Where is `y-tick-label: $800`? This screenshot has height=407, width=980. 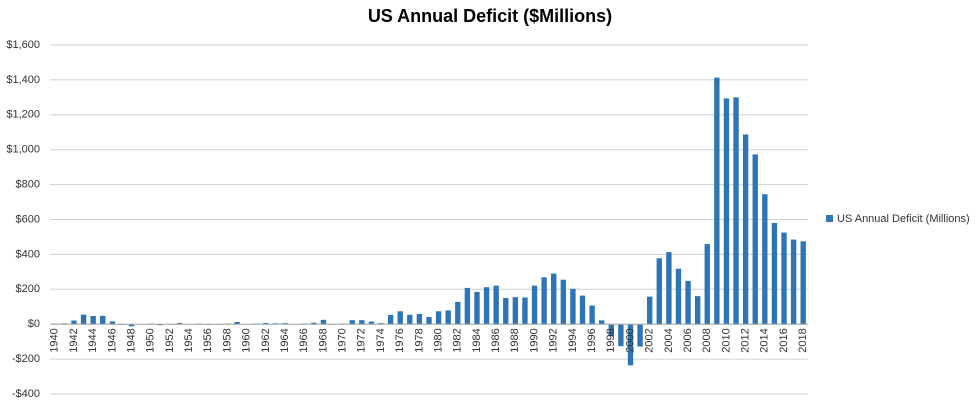 y-tick-label: $800 is located at coordinates (28, 185).